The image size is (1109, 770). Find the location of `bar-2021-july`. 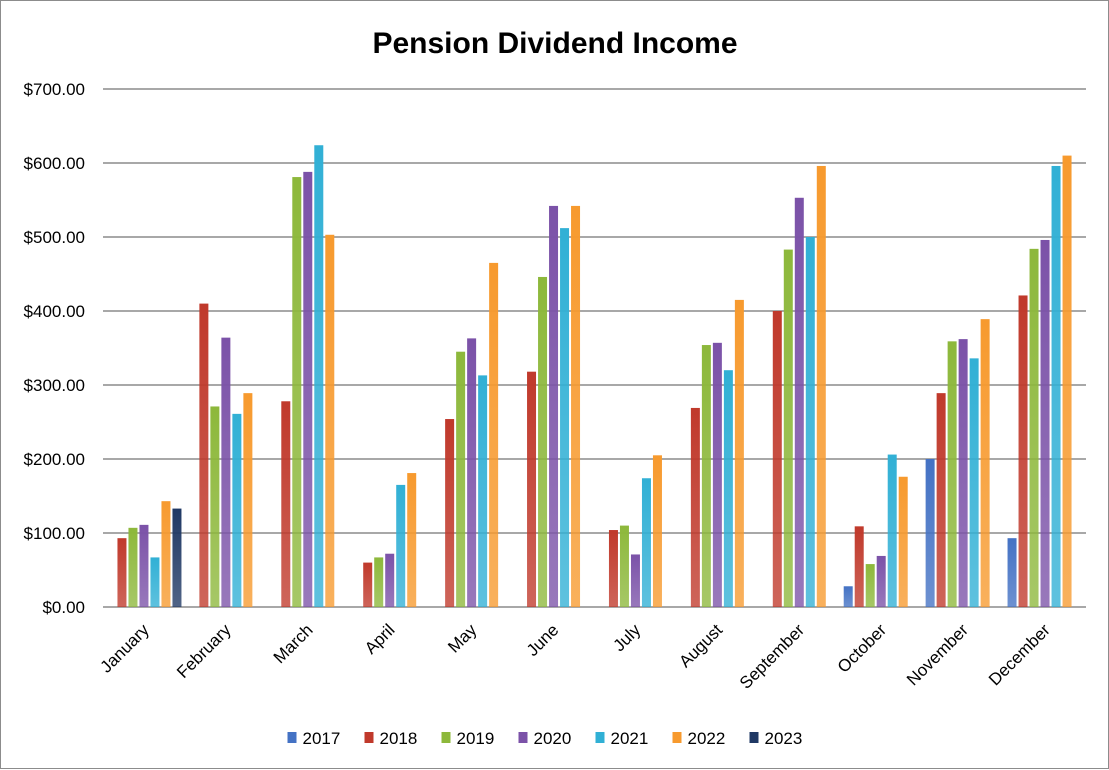

bar-2021-july is located at coordinates (646, 542).